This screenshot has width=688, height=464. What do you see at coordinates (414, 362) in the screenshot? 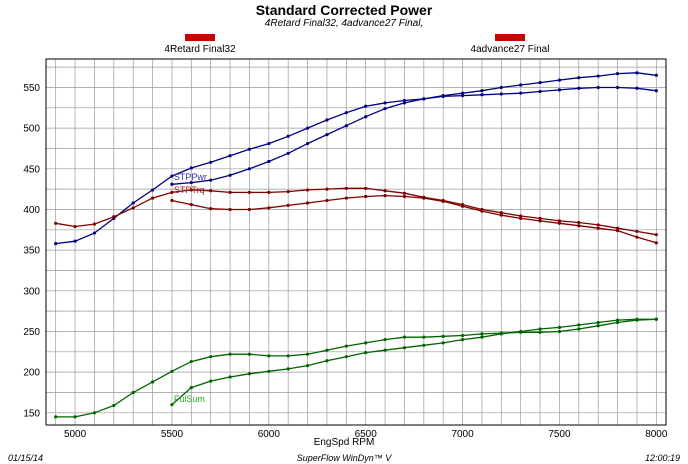
I see `series-line-fulsum` at bounding box center [414, 362].